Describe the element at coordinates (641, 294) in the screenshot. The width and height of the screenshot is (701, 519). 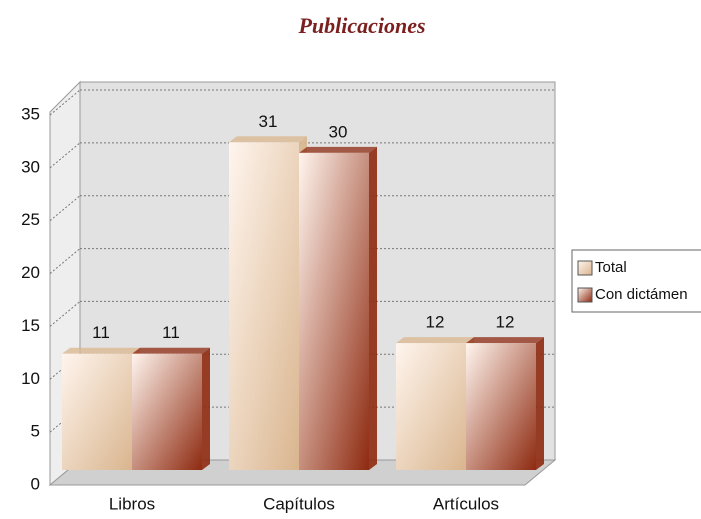
I see `legend-label: Con dictámen` at that location.